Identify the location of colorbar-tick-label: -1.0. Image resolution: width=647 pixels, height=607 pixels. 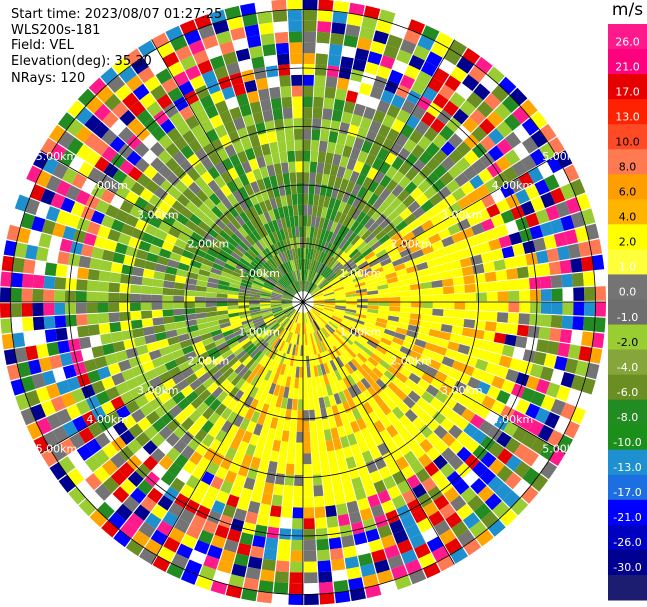
(627, 317).